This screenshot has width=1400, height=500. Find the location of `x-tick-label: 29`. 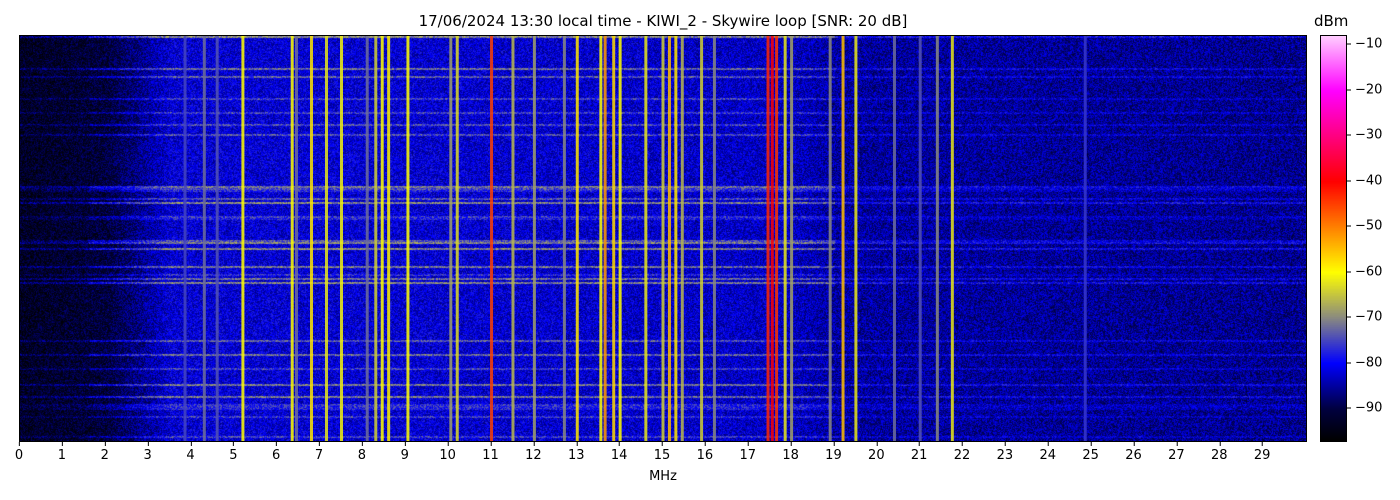

x-tick-label: 29 is located at coordinates (1262, 455).